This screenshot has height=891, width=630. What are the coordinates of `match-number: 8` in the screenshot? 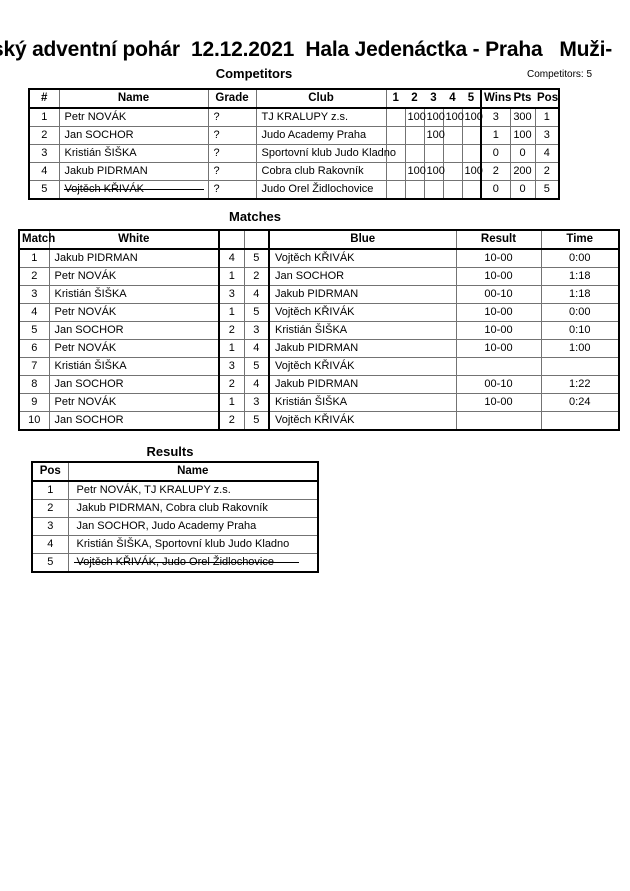 It's located at (34, 384).